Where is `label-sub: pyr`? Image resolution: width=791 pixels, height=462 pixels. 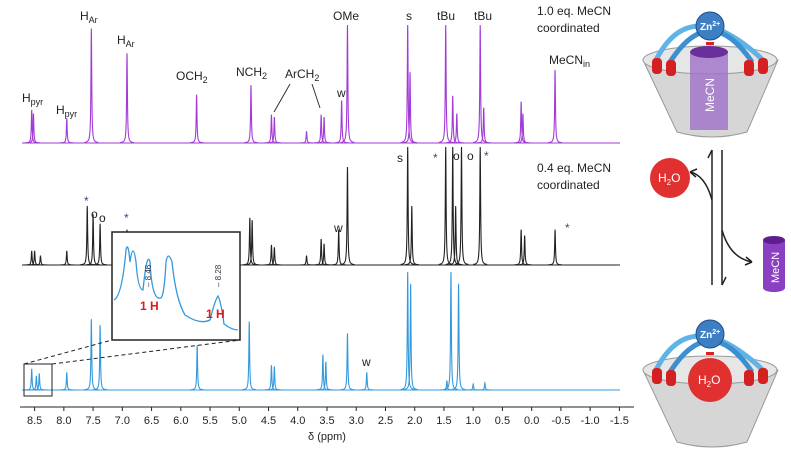 label-sub: pyr is located at coordinates (37, 102).